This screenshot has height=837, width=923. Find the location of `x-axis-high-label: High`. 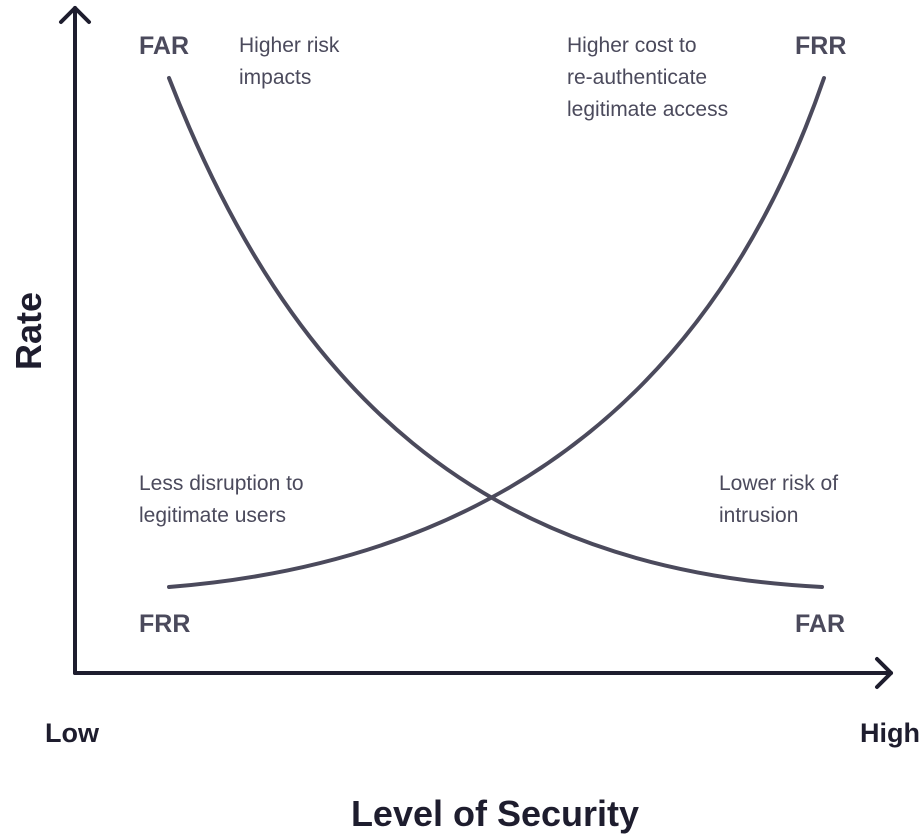

x-axis-high-label: High is located at coordinates (890, 733).